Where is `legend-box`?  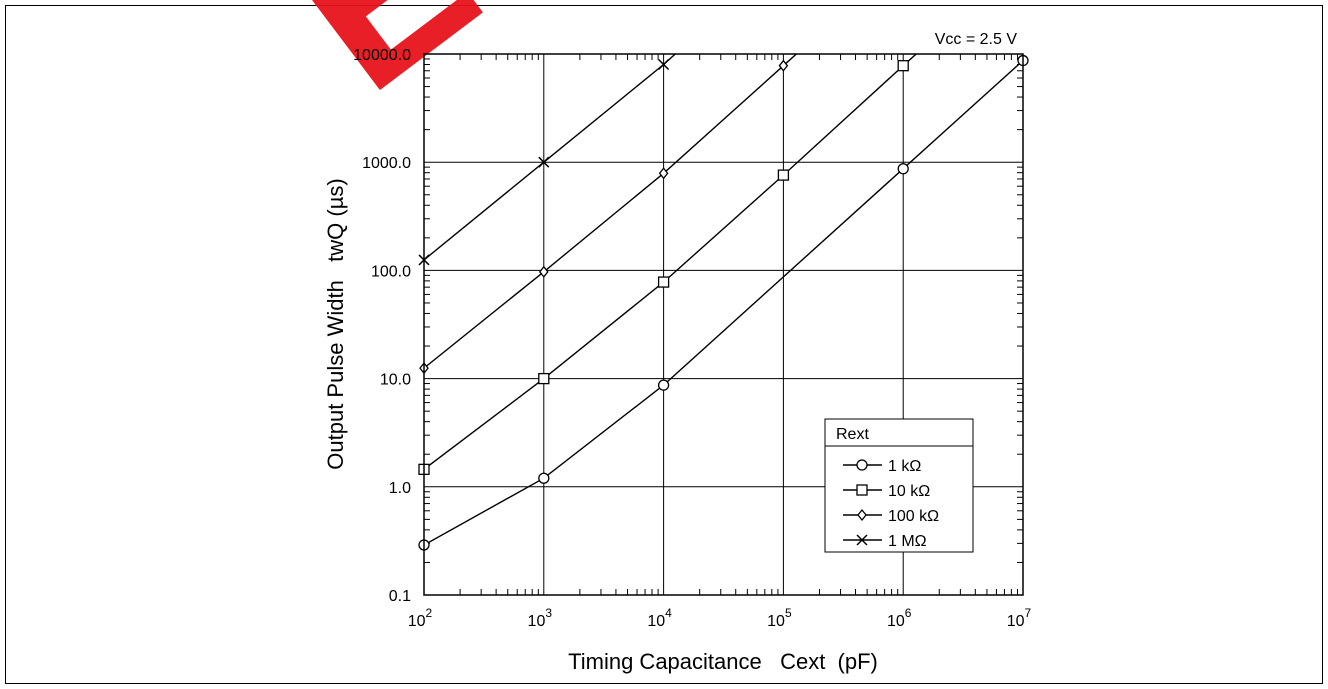
legend-box is located at coordinates (899, 485).